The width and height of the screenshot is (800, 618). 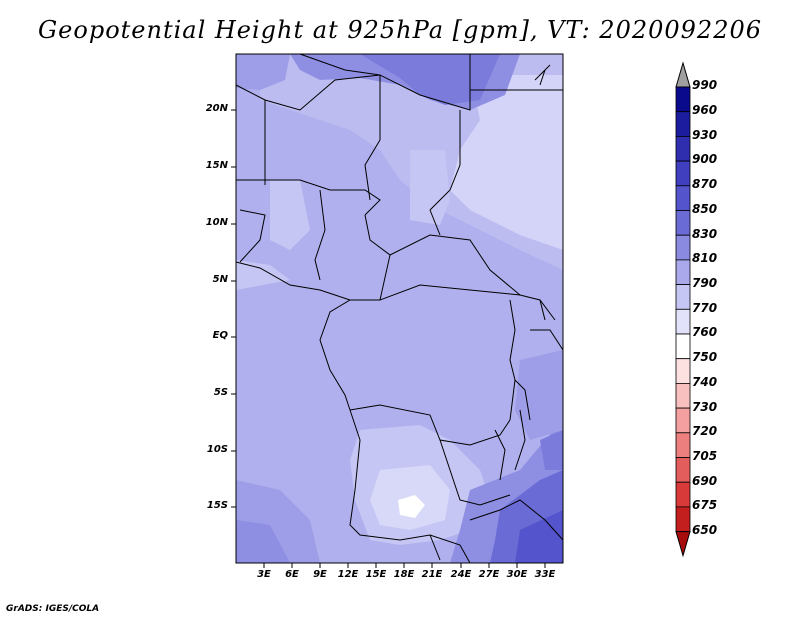 What do you see at coordinates (216, 108) in the screenshot?
I see `lat-label: 20N` at bounding box center [216, 108].